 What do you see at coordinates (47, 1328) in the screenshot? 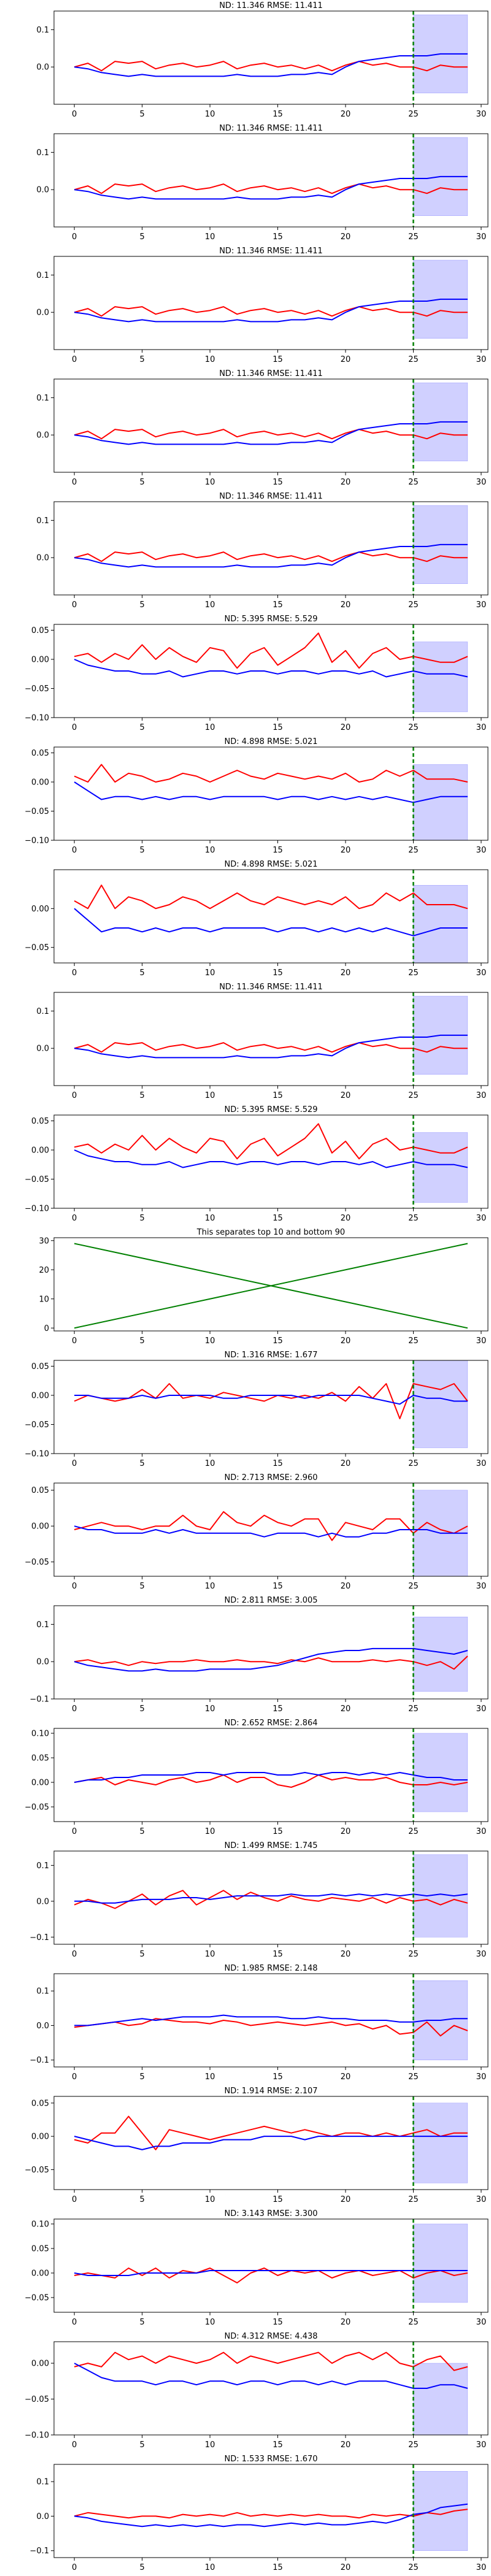
I see `y-tick-label: 0` at bounding box center [47, 1328].